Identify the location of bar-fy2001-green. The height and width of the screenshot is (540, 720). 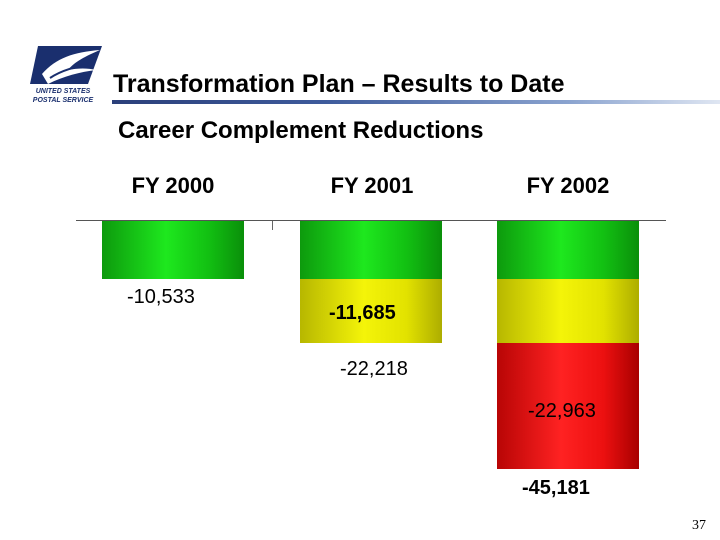
(371, 250).